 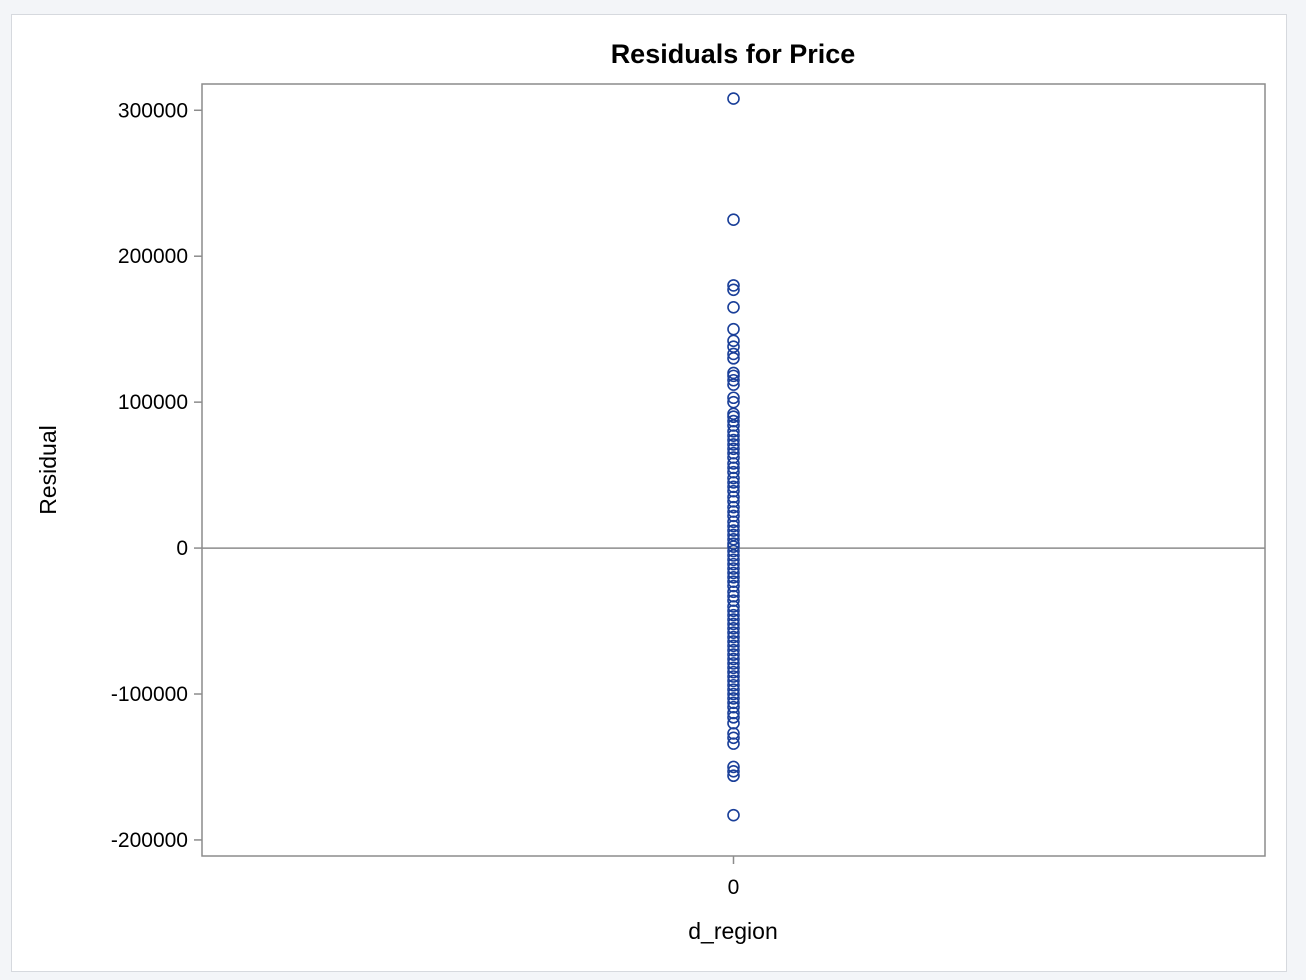 I want to click on y-tick-label: 300000, so click(x=153, y=110).